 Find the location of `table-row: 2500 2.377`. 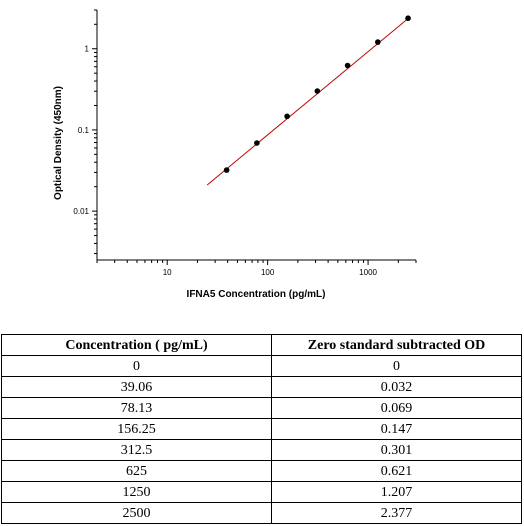

table-row: 2500 2.377 is located at coordinates (261, 513).